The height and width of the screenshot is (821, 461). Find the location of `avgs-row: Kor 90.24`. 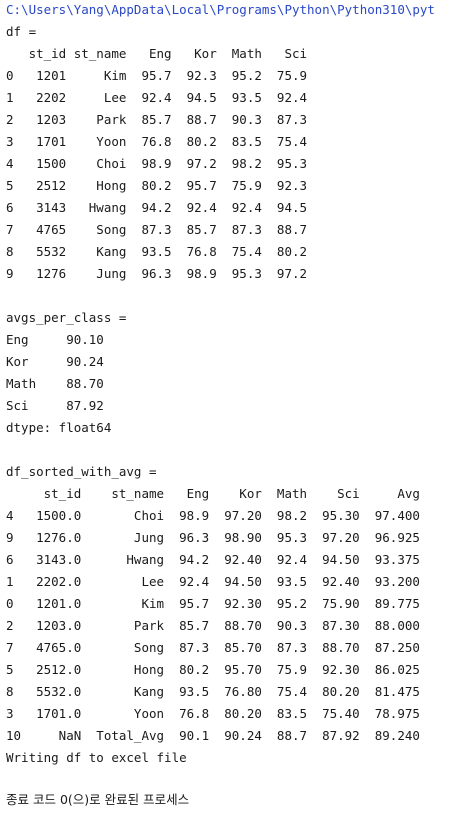

avgs-row: Kor 90.24 is located at coordinates (55, 361).